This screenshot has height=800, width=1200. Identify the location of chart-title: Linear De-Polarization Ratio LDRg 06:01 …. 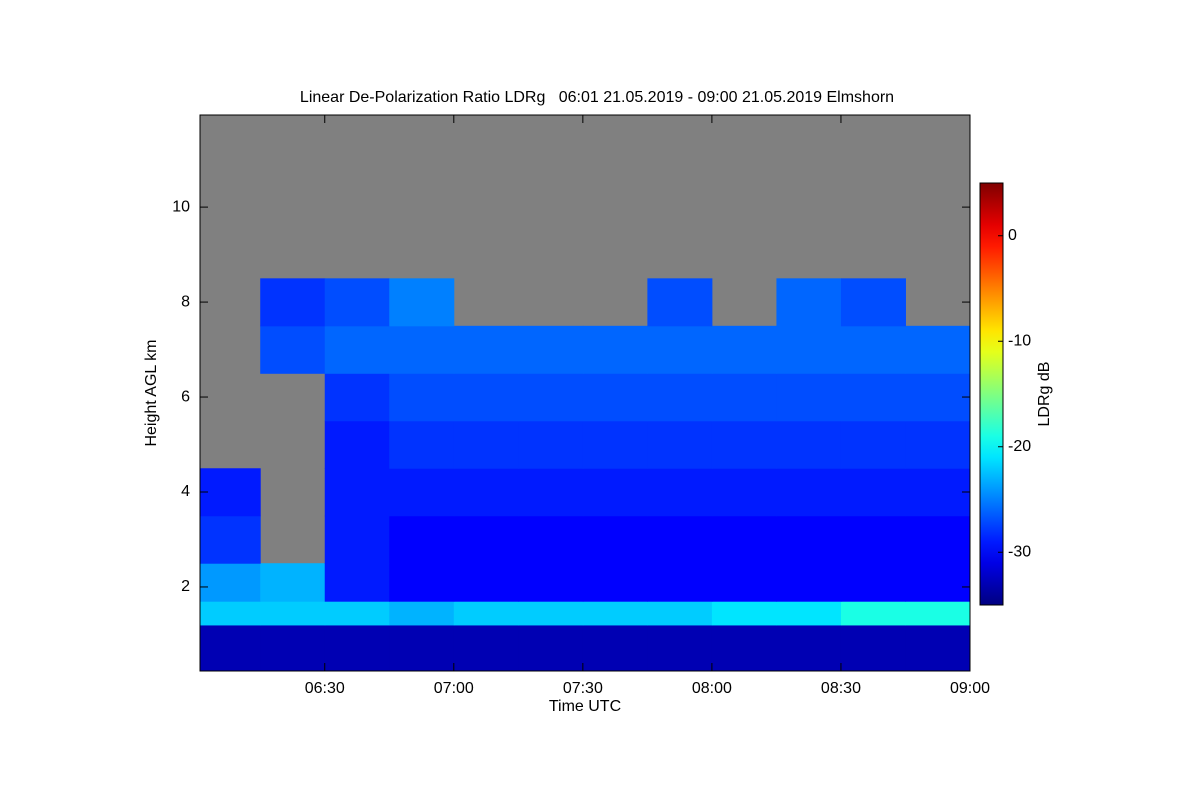
(597, 97).